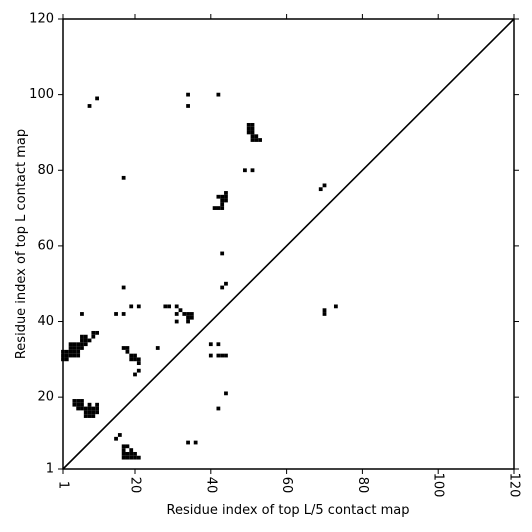 The image size is (532, 532). What do you see at coordinates (41, 94) in the screenshot?
I see `y-tick-label: 100` at bounding box center [41, 94].